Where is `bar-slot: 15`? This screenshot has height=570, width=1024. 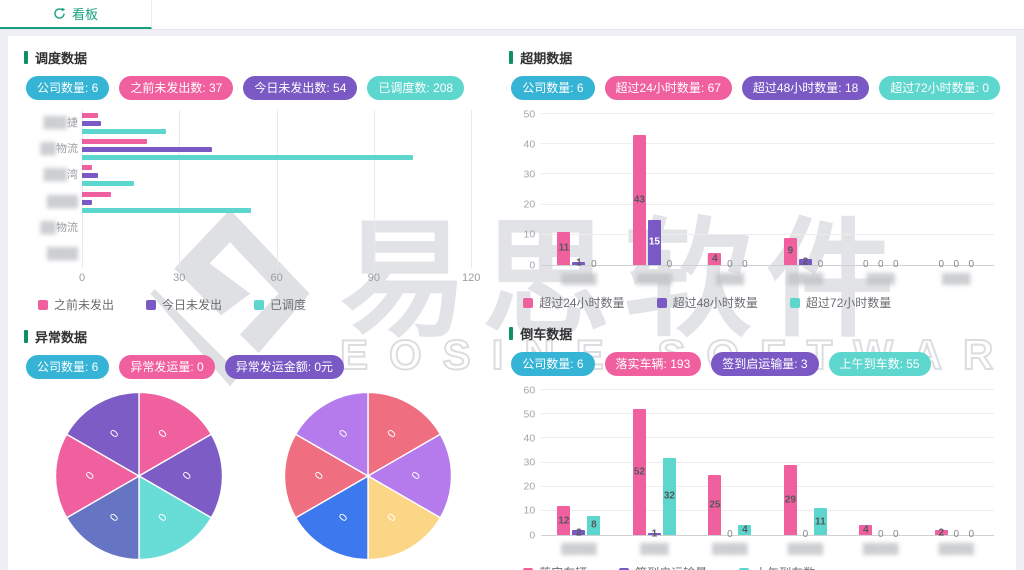
bar-slot: 15 is located at coordinates (654, 189).